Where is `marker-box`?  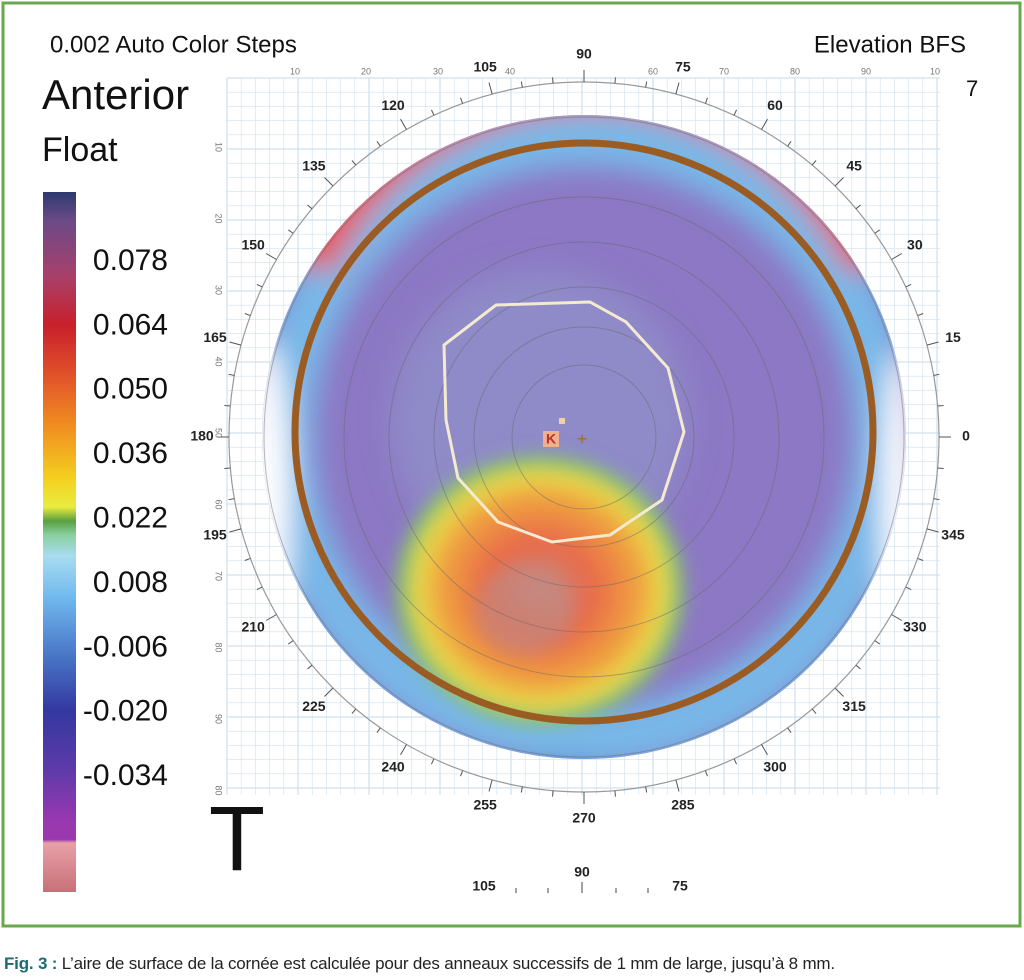 marker-box is located at coordinates (551, 439).